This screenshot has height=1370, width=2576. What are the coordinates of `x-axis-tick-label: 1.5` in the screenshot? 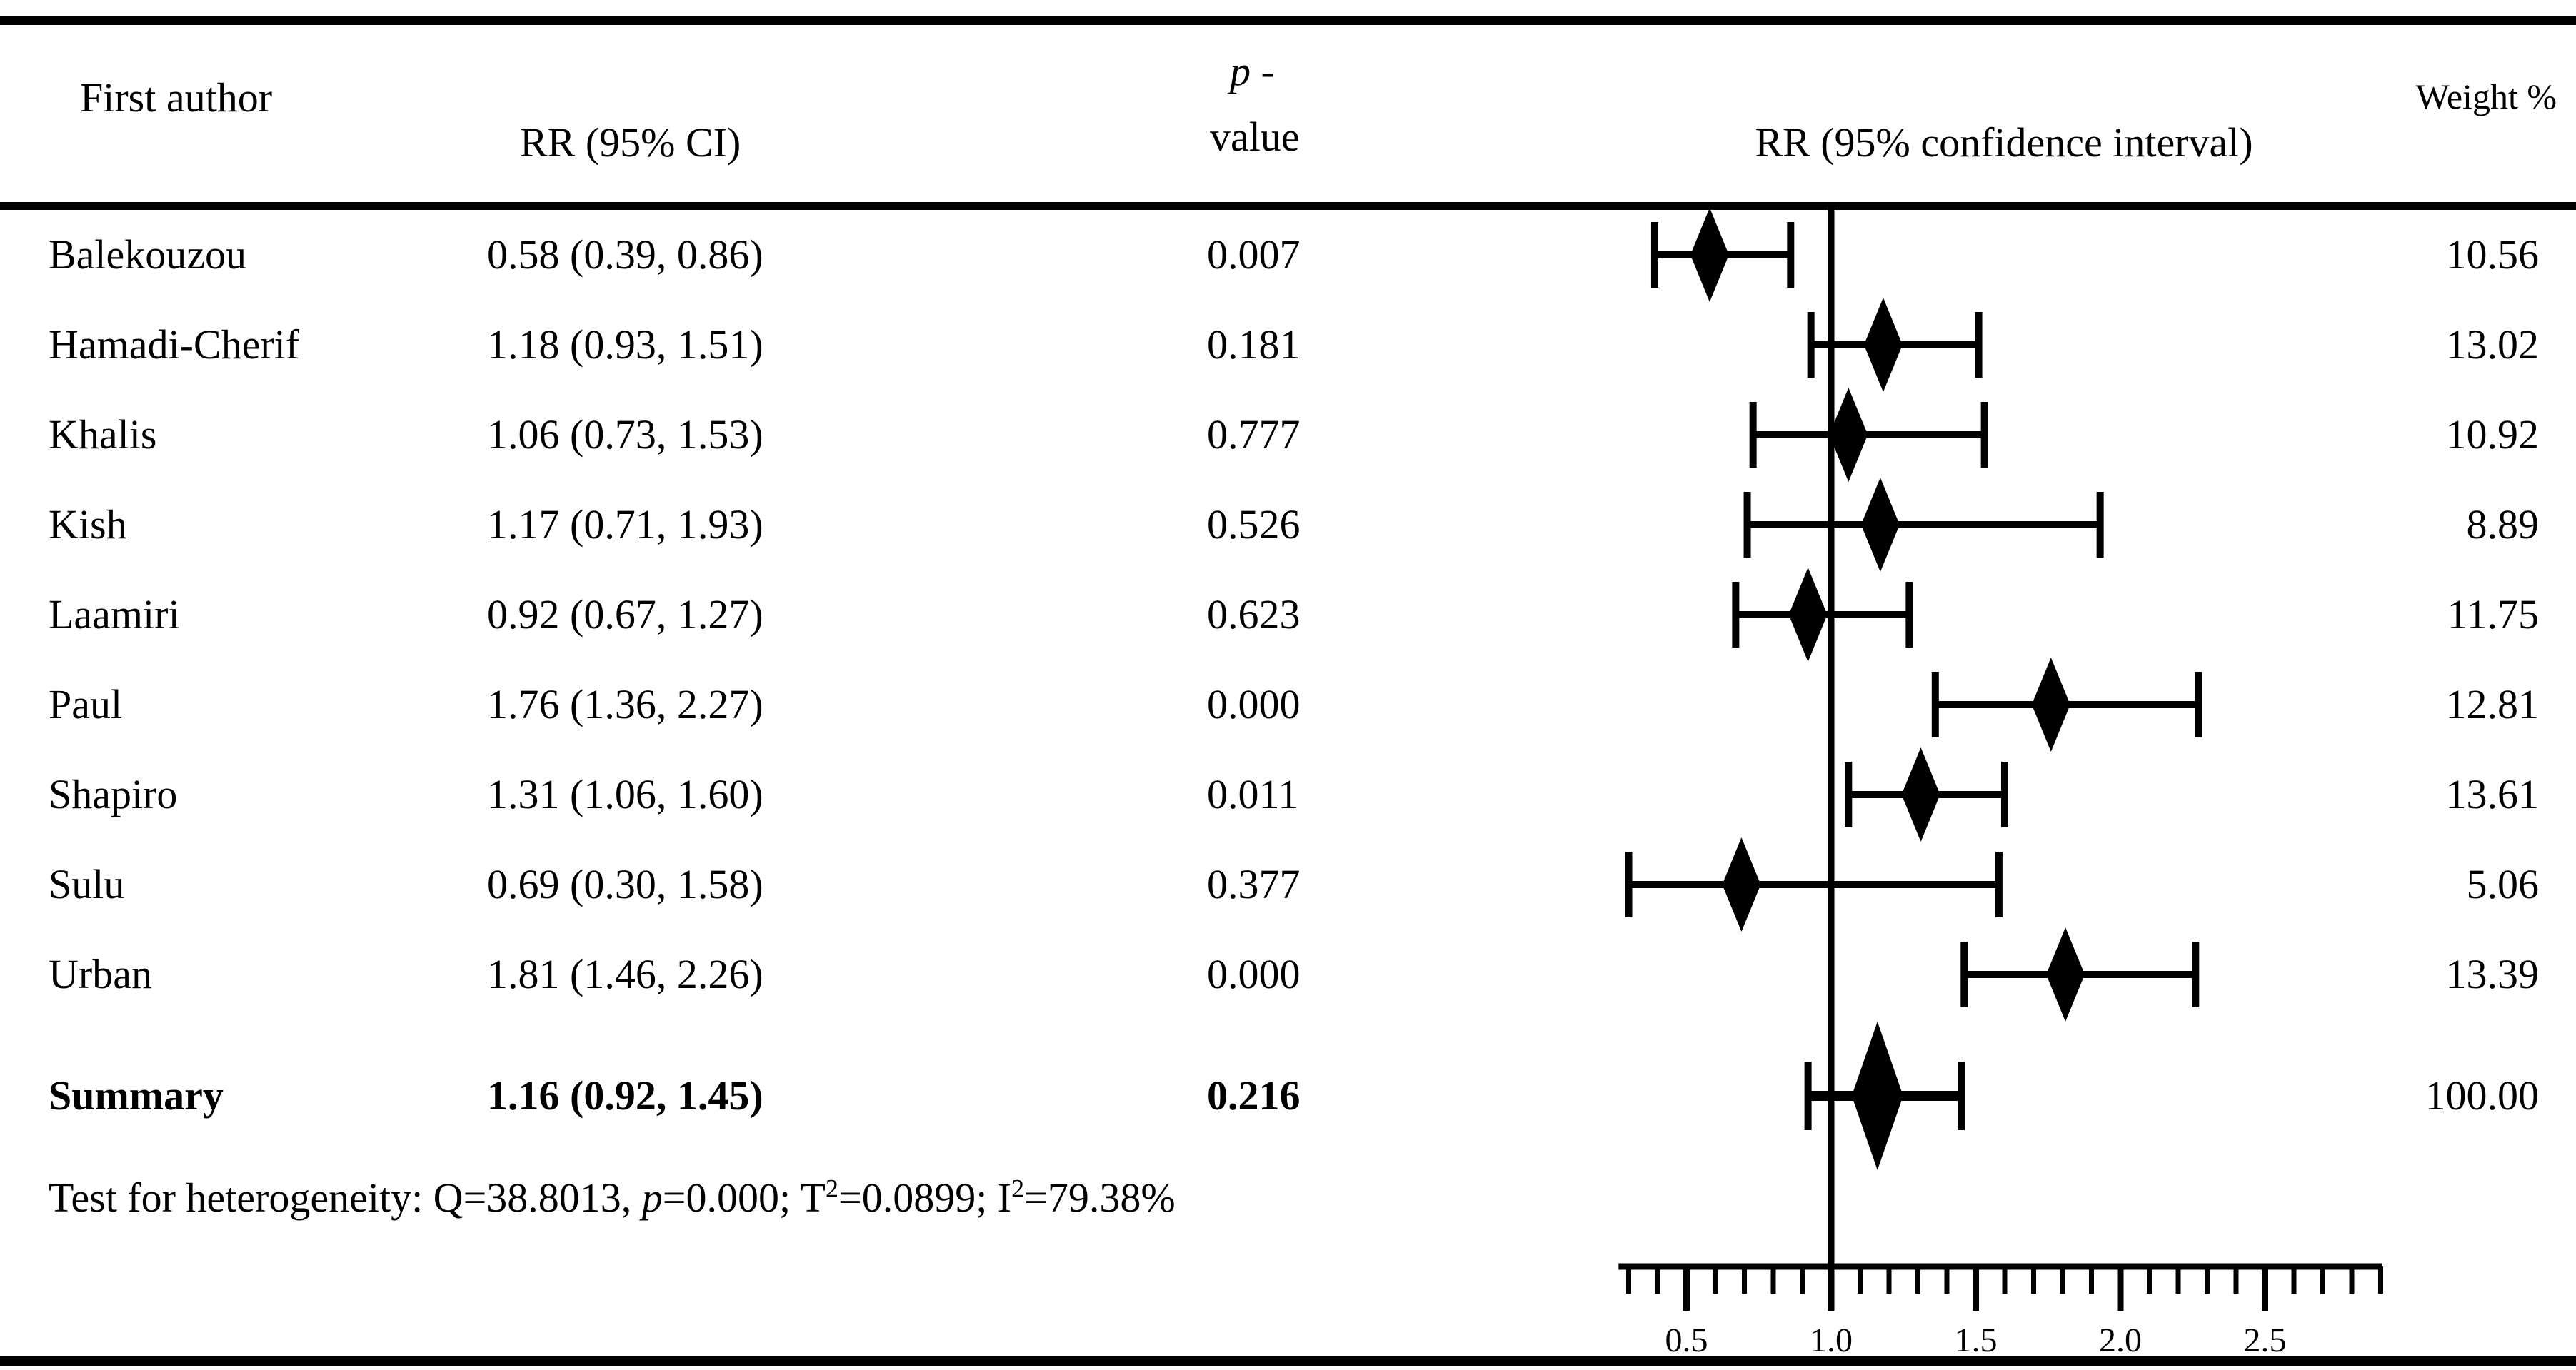 It's located at (1976, 1340).